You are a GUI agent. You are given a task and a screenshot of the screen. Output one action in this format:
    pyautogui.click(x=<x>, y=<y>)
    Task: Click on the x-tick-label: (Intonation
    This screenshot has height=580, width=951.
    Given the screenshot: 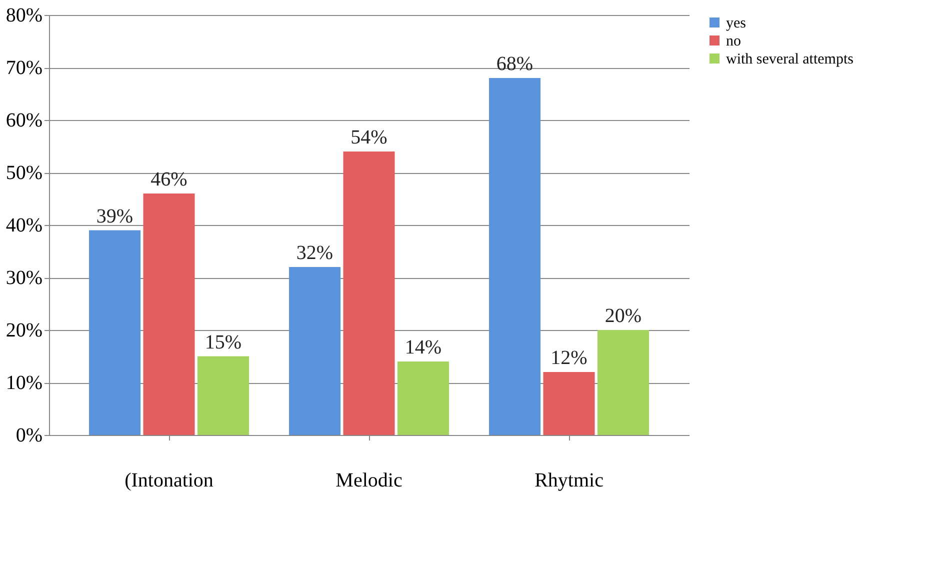 What is the action you would take?
    pyautogui.click(x=169, y=481)
    